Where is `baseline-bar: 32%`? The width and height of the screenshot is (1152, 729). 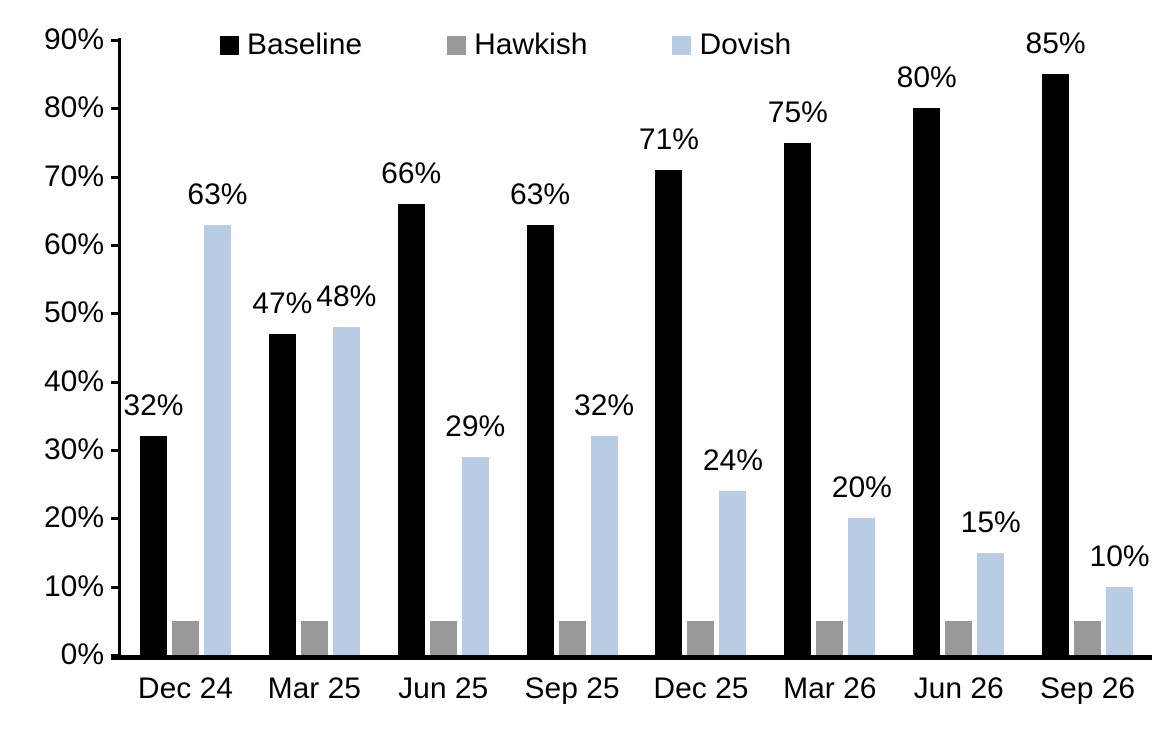 baseline-bar: 32% is located at coordinates (153, 522).